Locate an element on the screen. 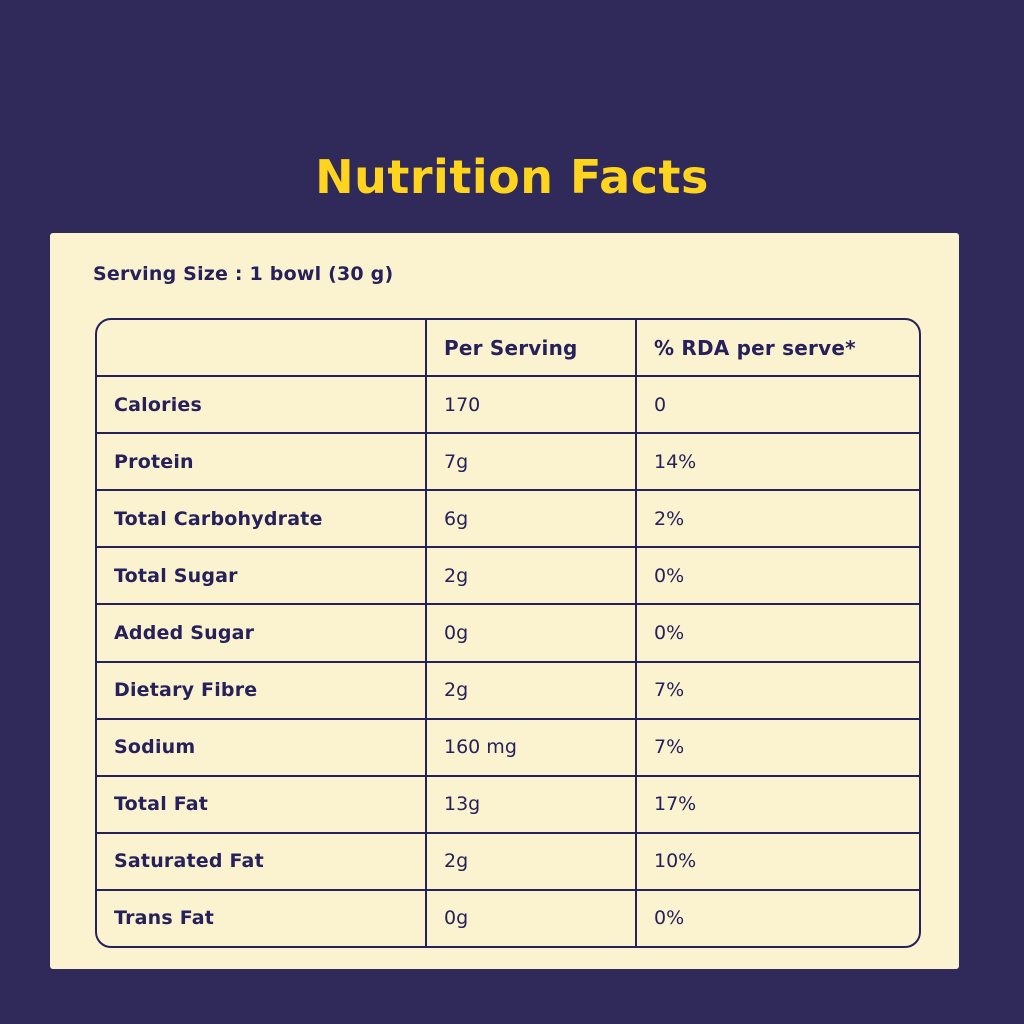 The image size is (1024, 1024). nutrient-per-serving-value: 13g is located at coordinates (532, 804).